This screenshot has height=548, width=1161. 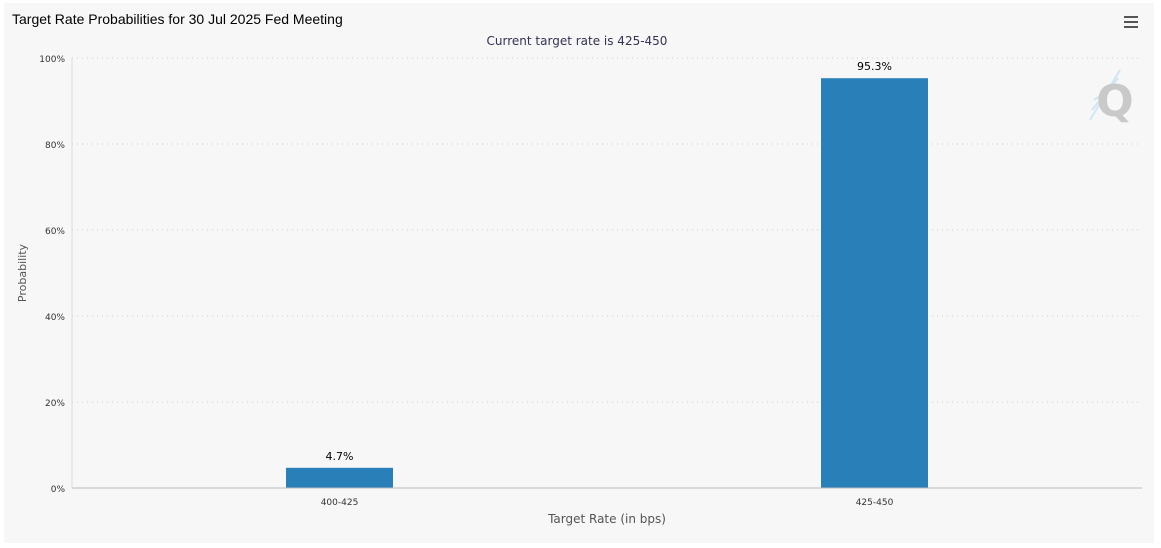 I want to click on data-label: 95.3%, so click(x=874, y=66).